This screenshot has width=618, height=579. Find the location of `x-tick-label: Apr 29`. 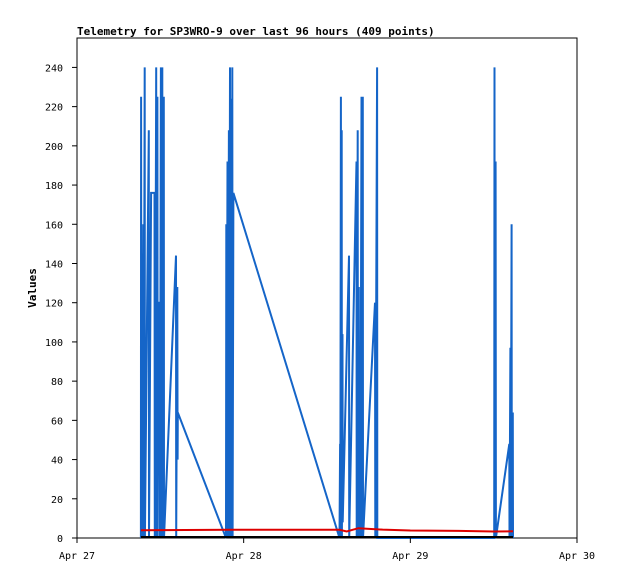

x-tick-label: Apr 29 is located at coordinates (410, 556).